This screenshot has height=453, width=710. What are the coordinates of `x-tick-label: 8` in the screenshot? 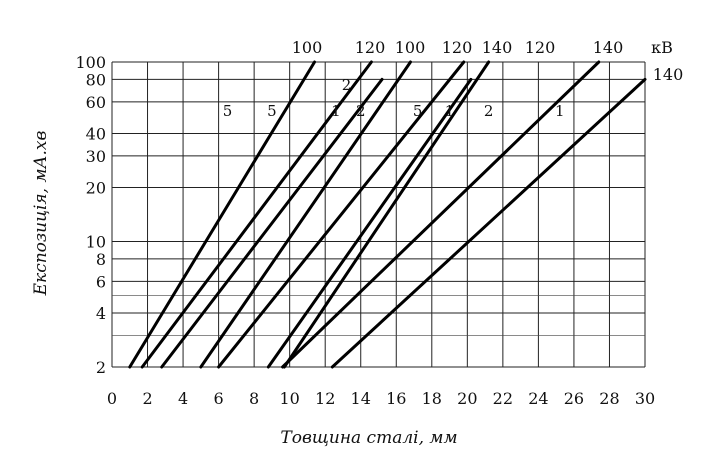 It's located at (254, 398).